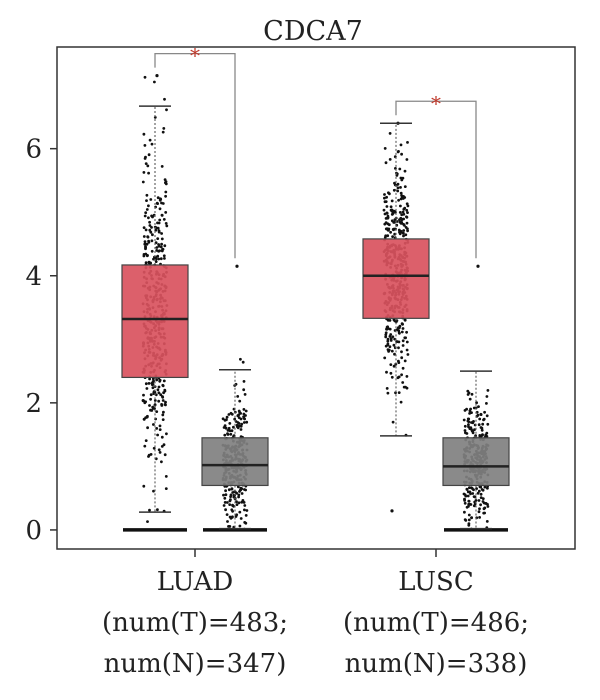 The height and width of the screenshot is (700, 600). Describe the element at coordinates (155, 321) in the screenshot. I see `luad-tumor-box` at that location.